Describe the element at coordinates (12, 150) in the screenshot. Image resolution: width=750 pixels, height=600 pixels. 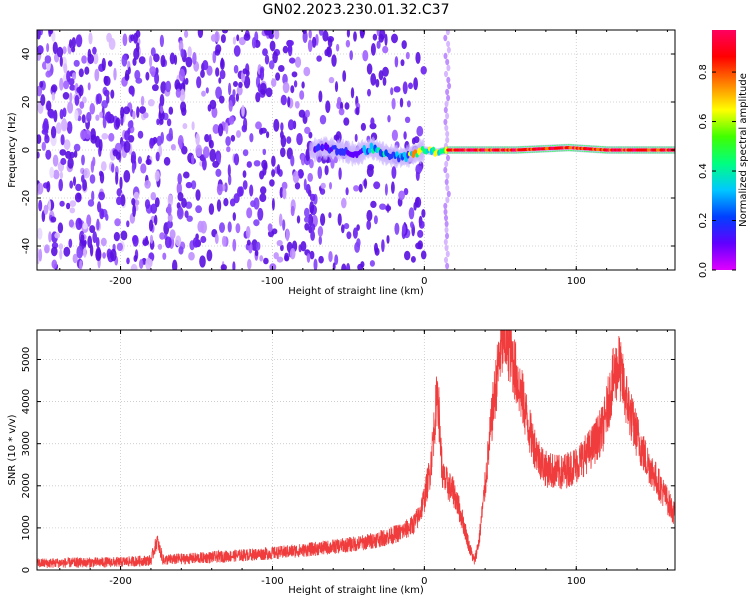
I see `spectrogram-ylabel: Frequency (Hz)` at that location.